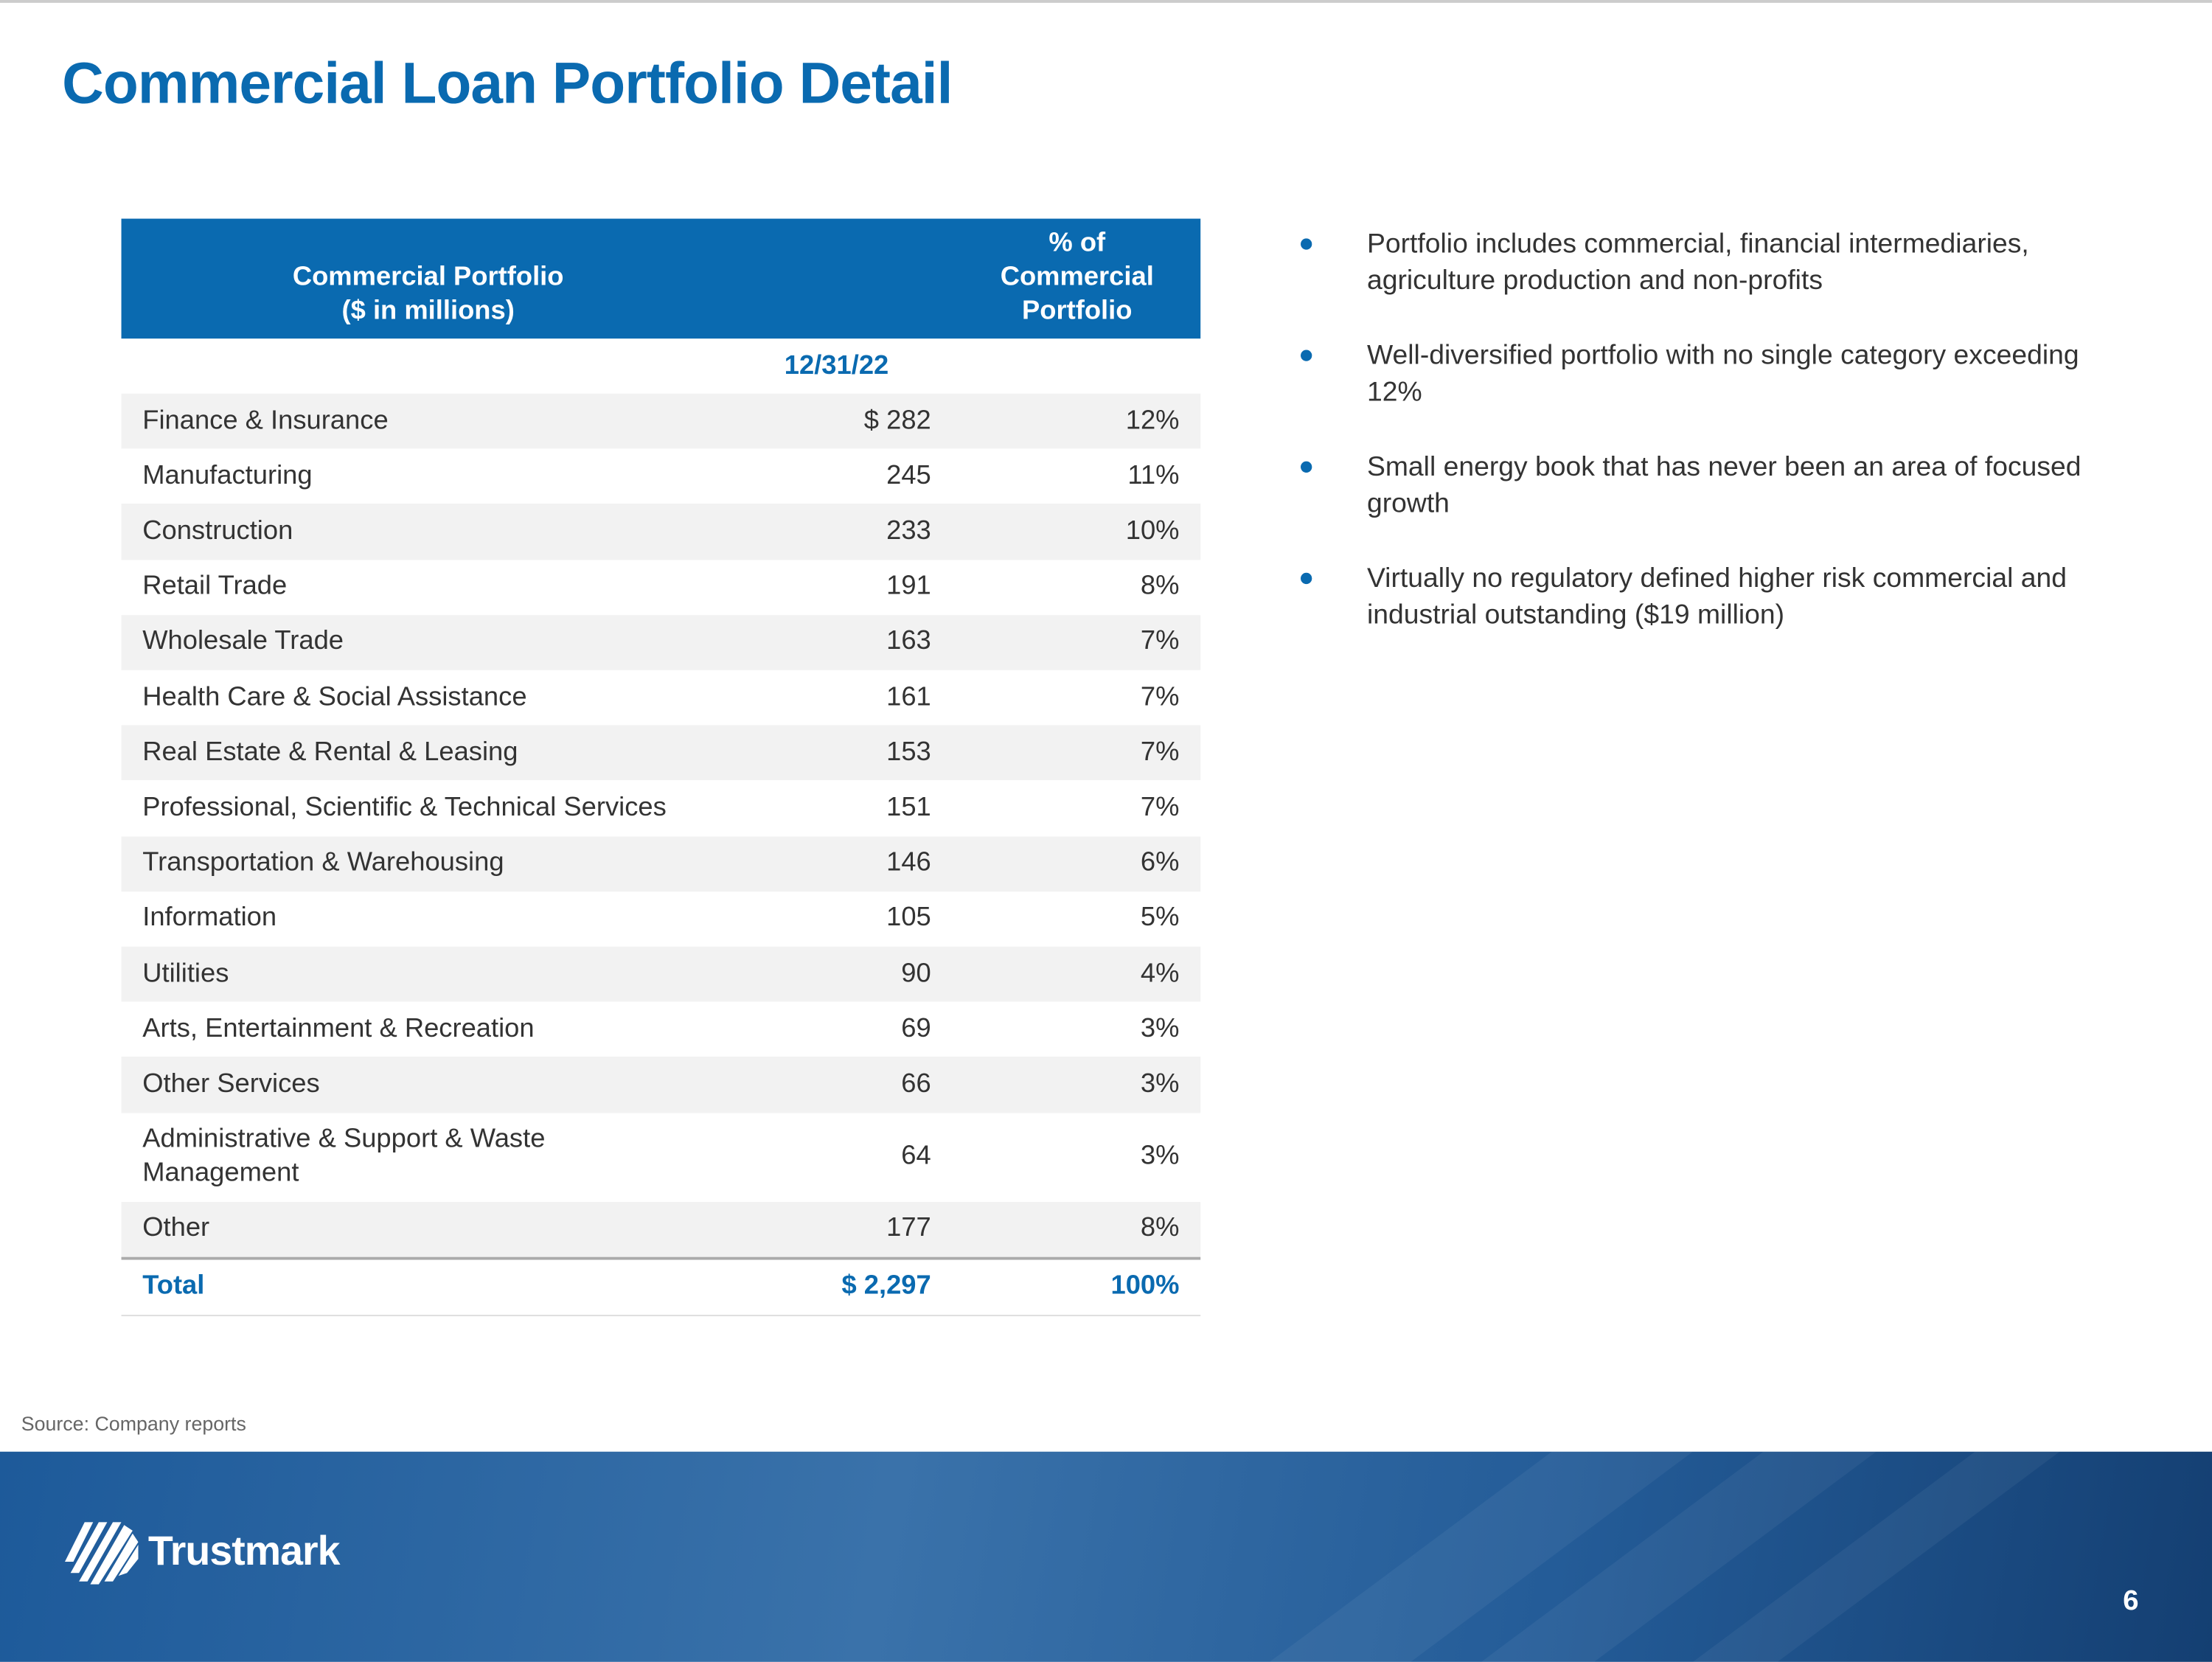 The image size is (2212, 1662). Describe the element at coordinates (661, 1029) in the screenshot. I see `table-row: Arts, Entertainment & Recreation 69 3%` at that location.